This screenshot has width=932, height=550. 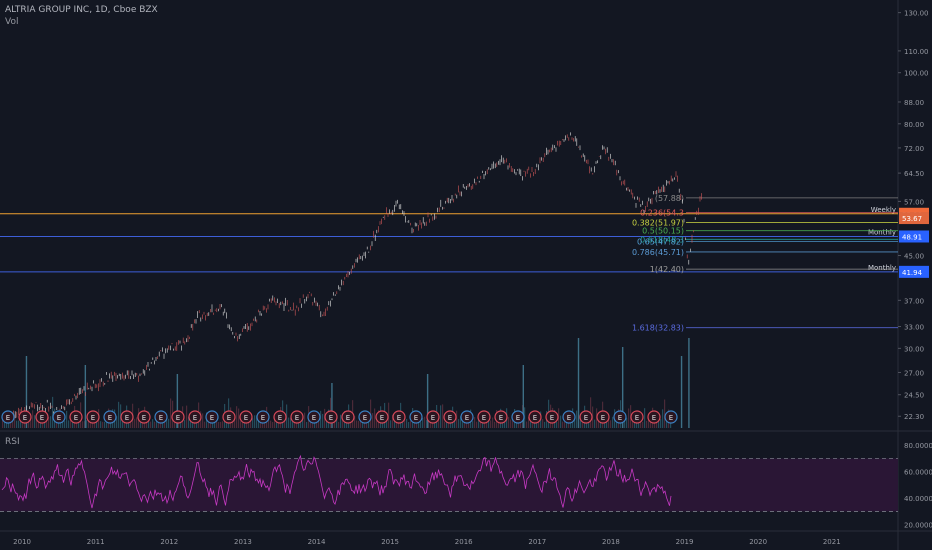 I want to click on level-name-label: Monthly, so click(x=882, y=232).